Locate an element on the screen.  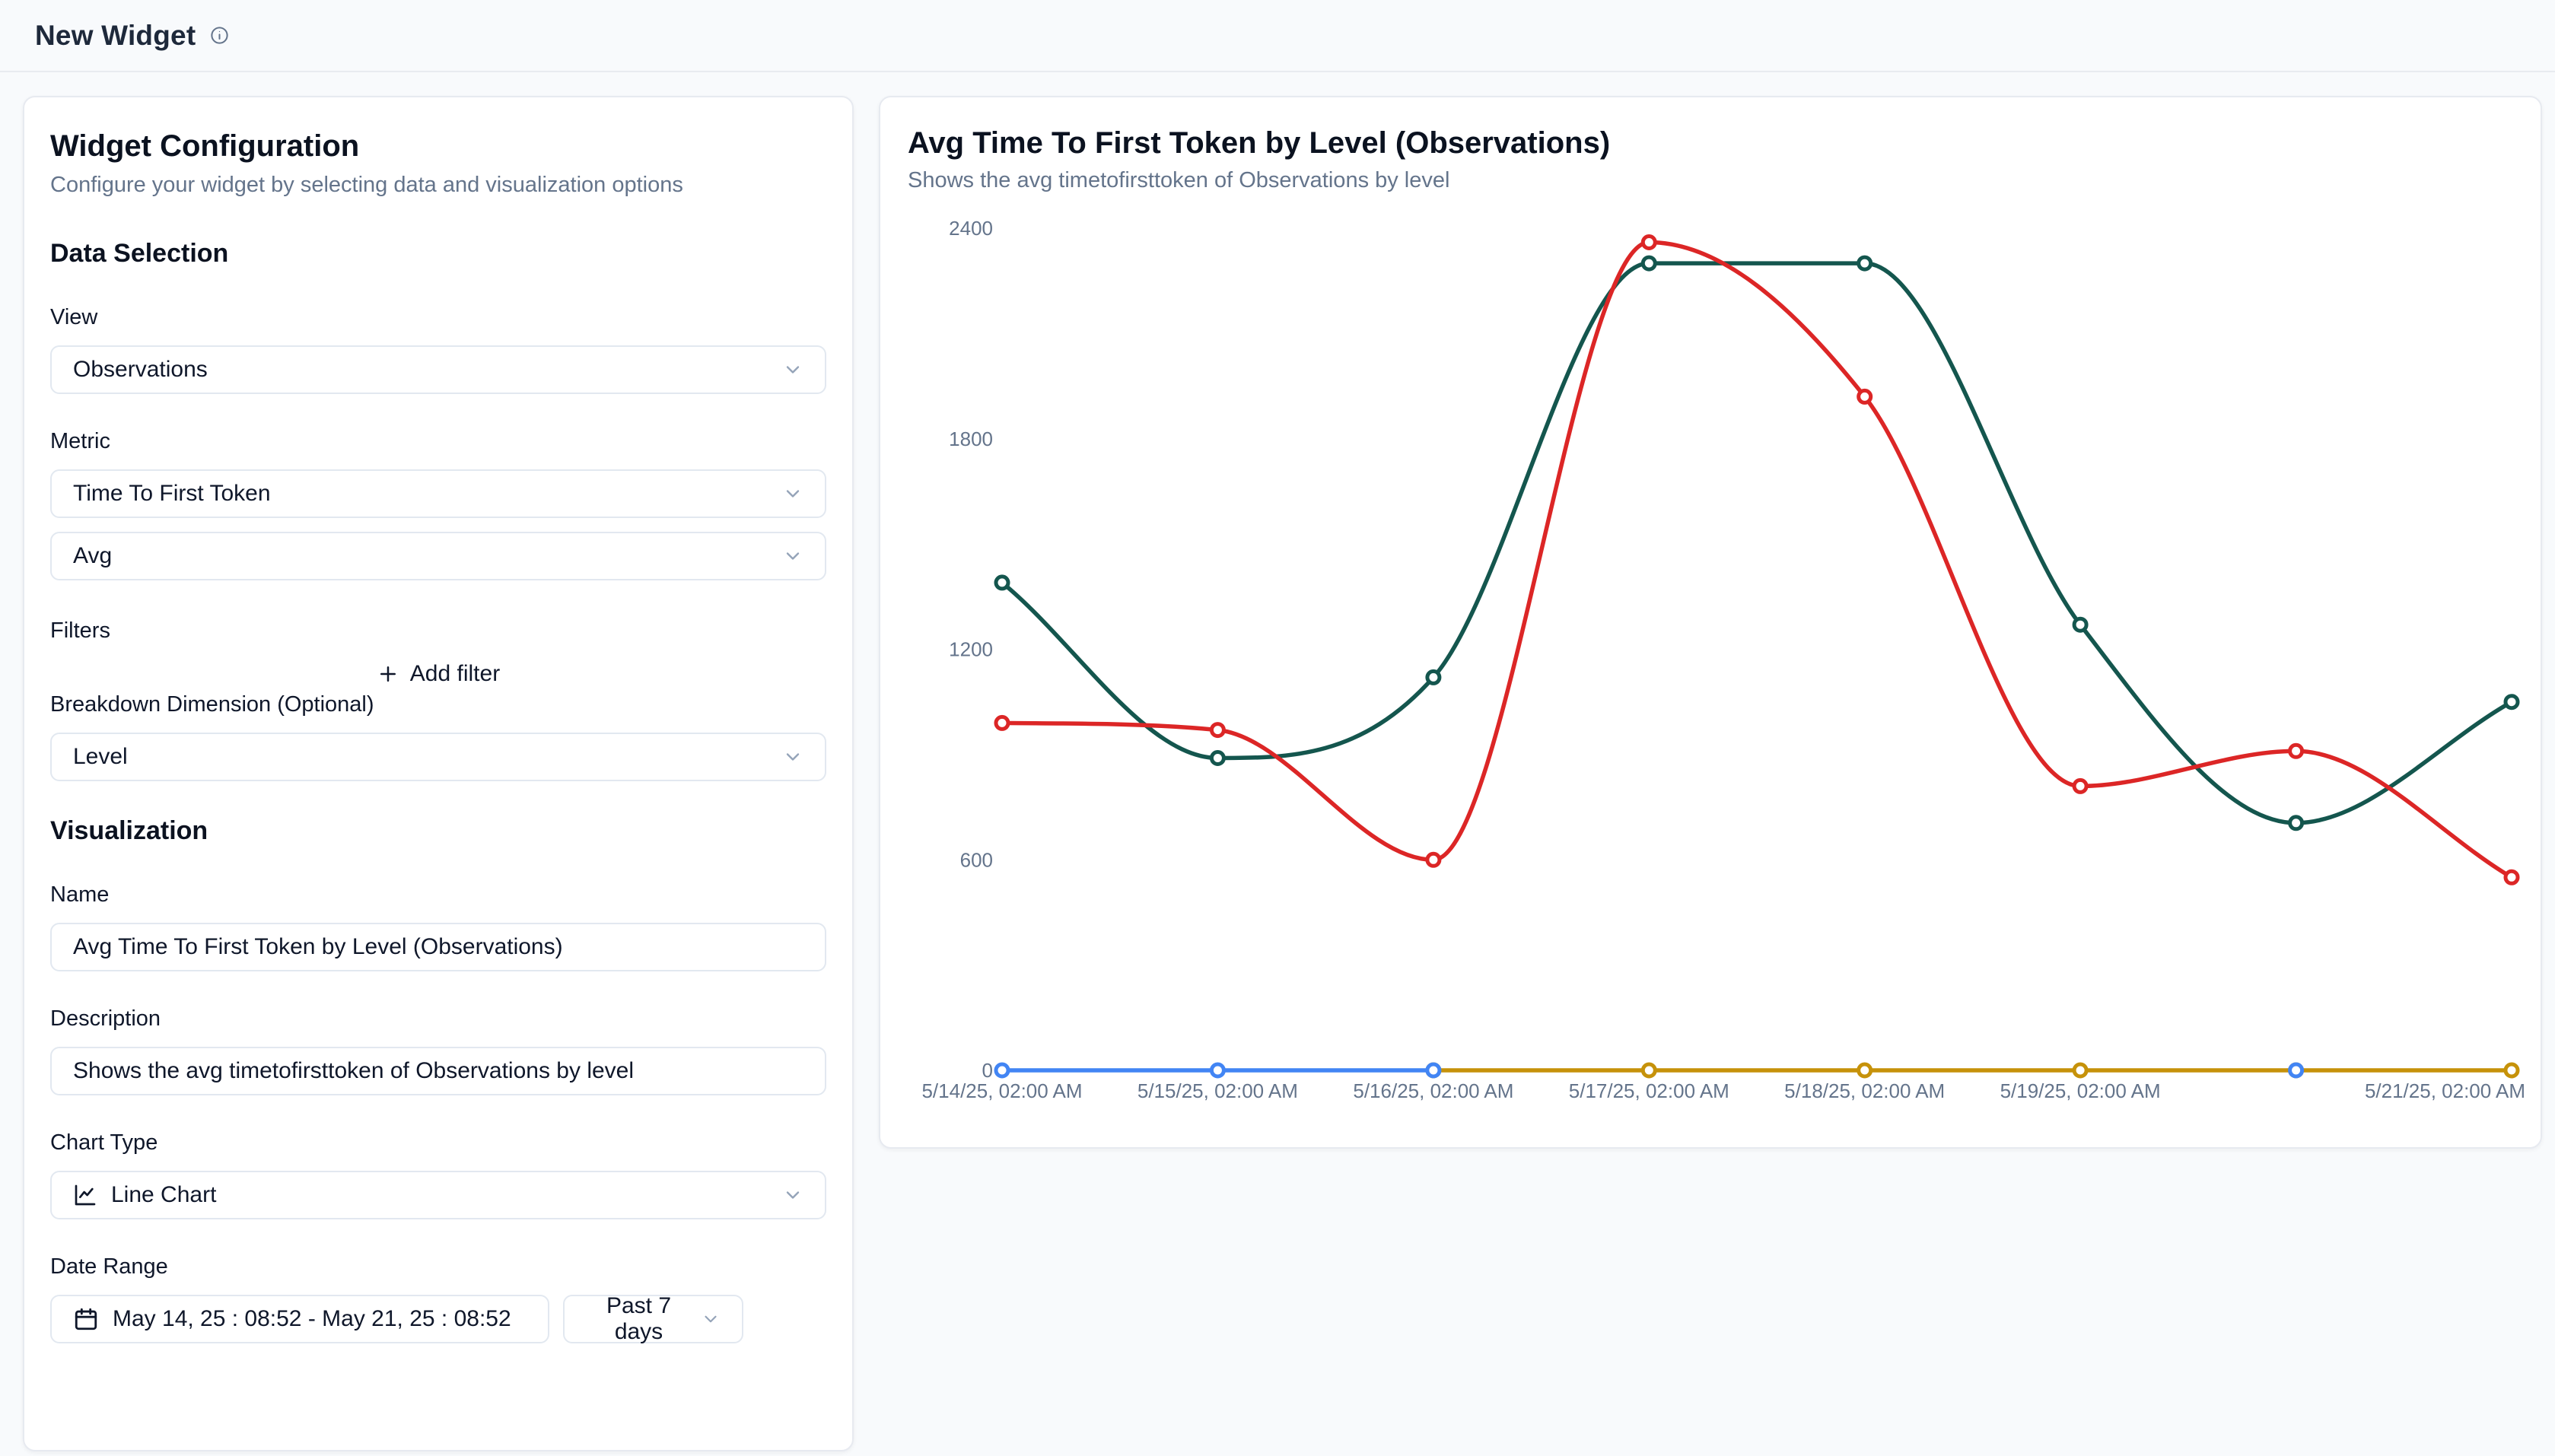
date-range-label: Date Range is located at coordinates (109, 1266).